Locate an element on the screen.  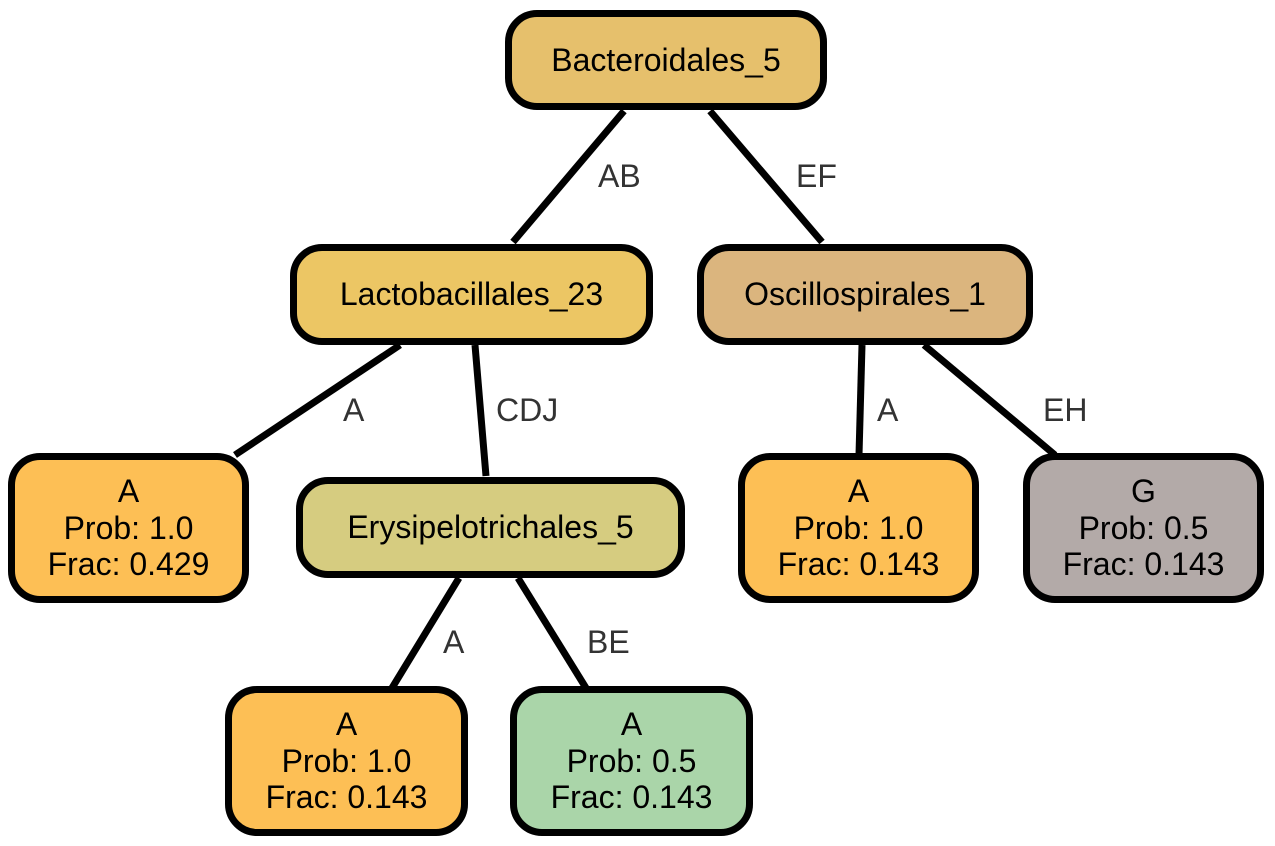
node-label: Lactobacillales_23 is located at coordinates (471, 294).